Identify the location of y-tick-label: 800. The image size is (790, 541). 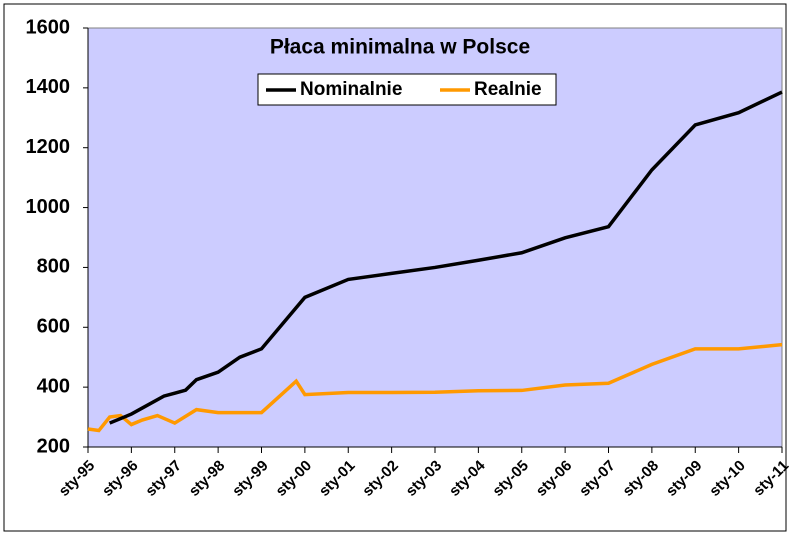
(53, 267).